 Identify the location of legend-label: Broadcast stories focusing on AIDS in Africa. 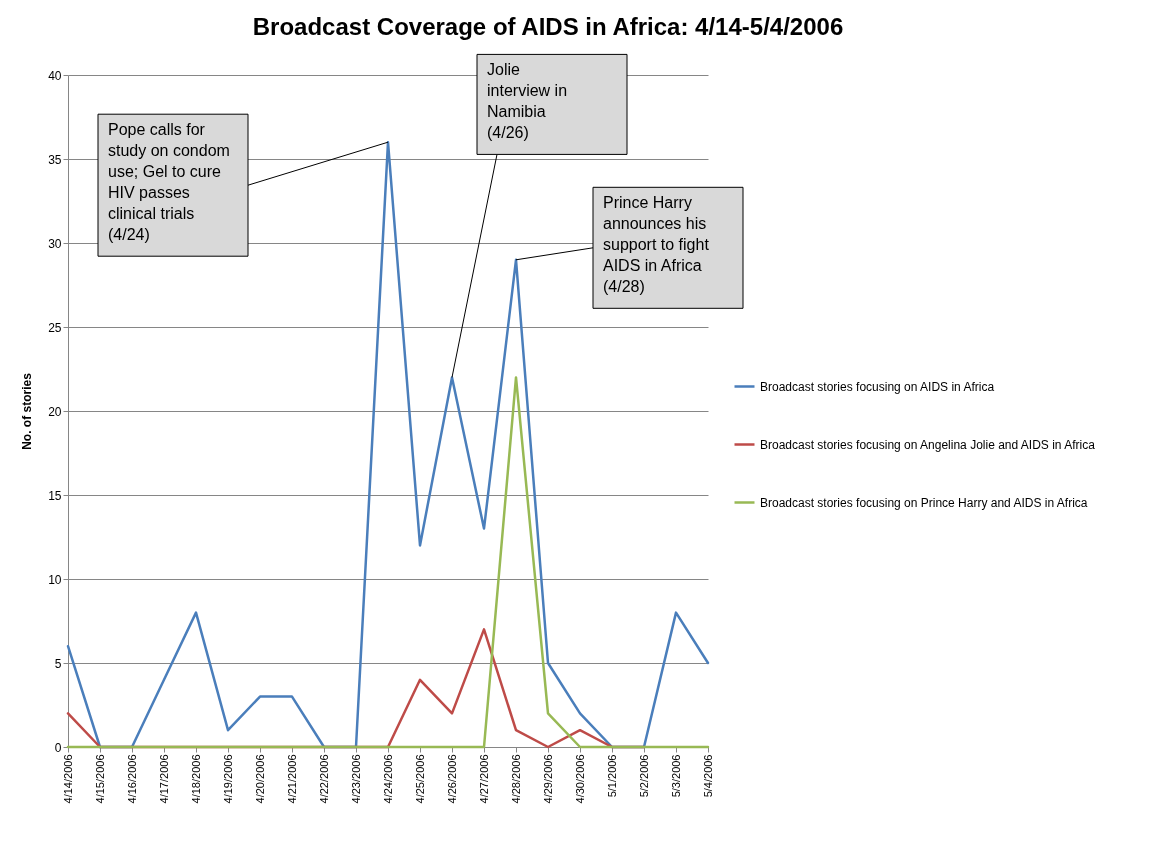
(877, 386).